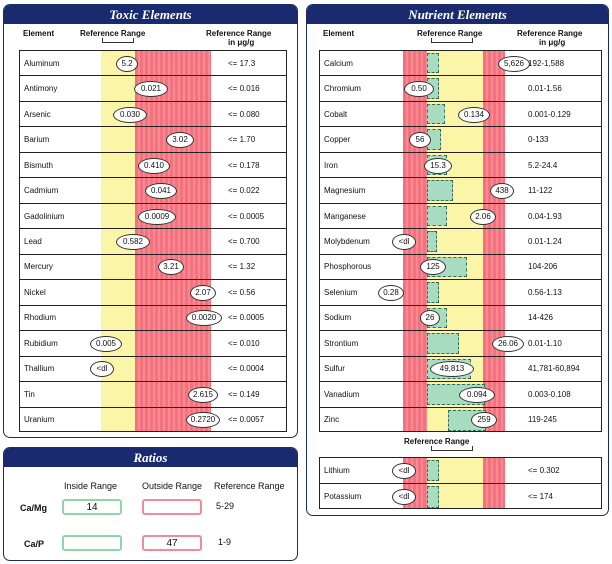  I want to click on toxic-name-arsenic: Arsenic, so click(37, 114).